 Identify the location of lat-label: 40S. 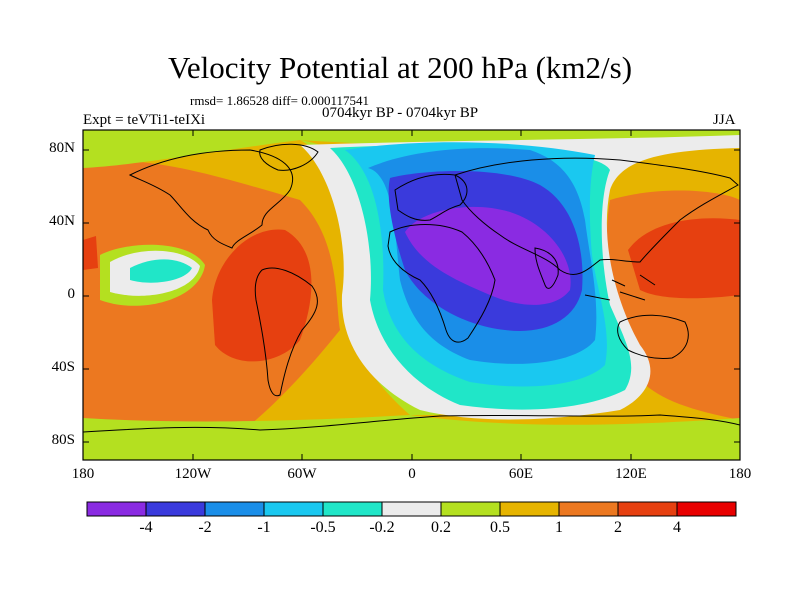
(63, 367).